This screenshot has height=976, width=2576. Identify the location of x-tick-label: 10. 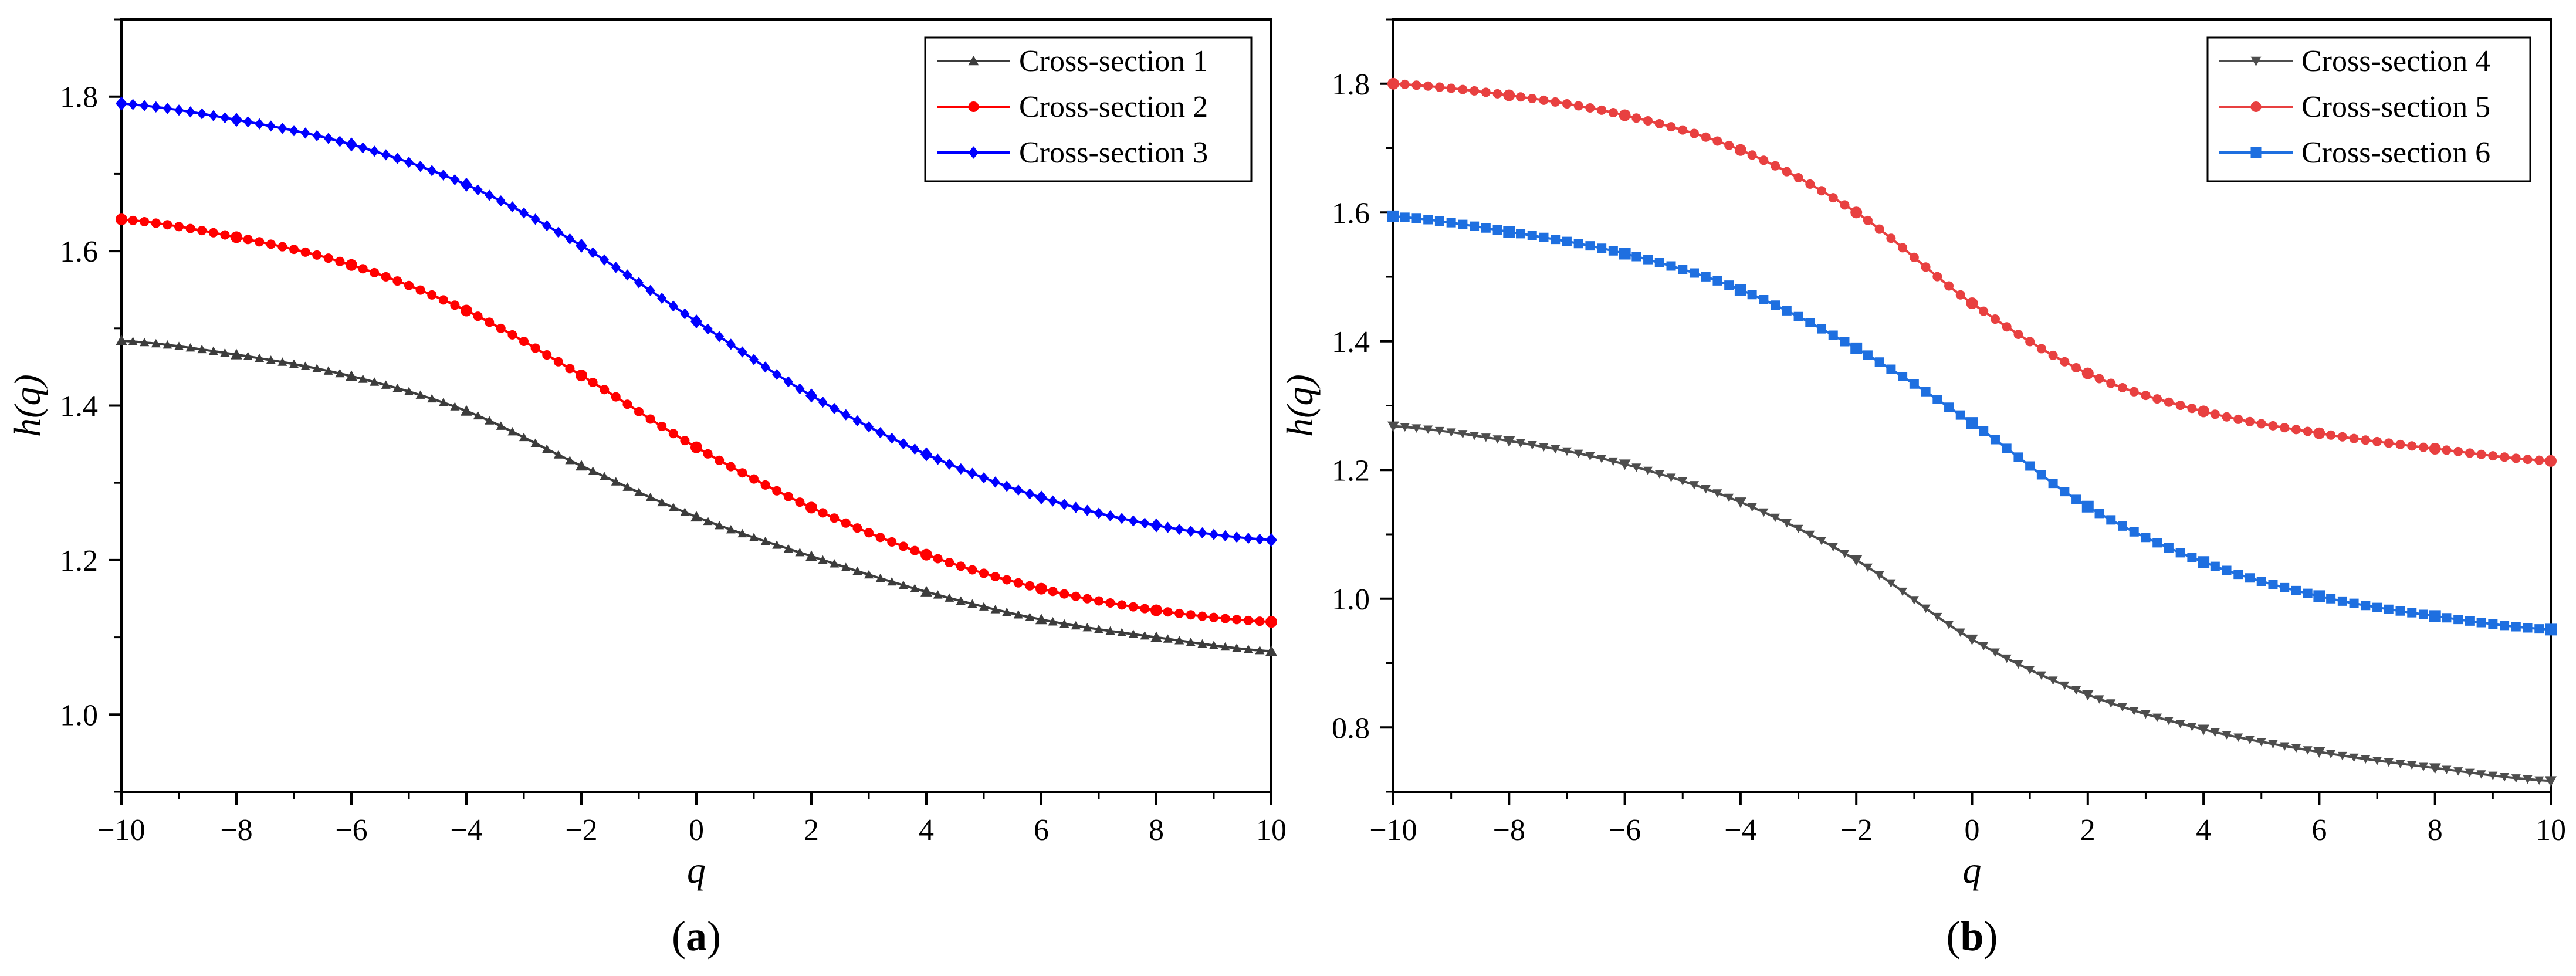
(1271, 830).